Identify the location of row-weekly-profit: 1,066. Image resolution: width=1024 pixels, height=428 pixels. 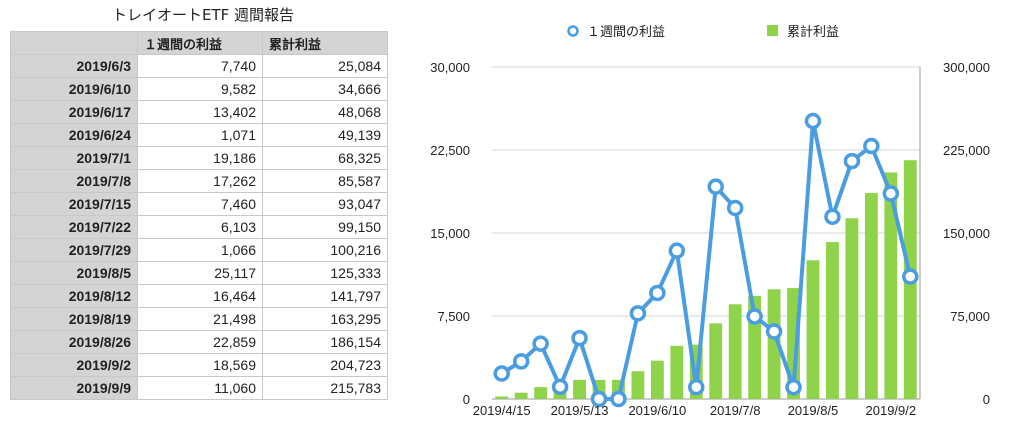
(200, 250).